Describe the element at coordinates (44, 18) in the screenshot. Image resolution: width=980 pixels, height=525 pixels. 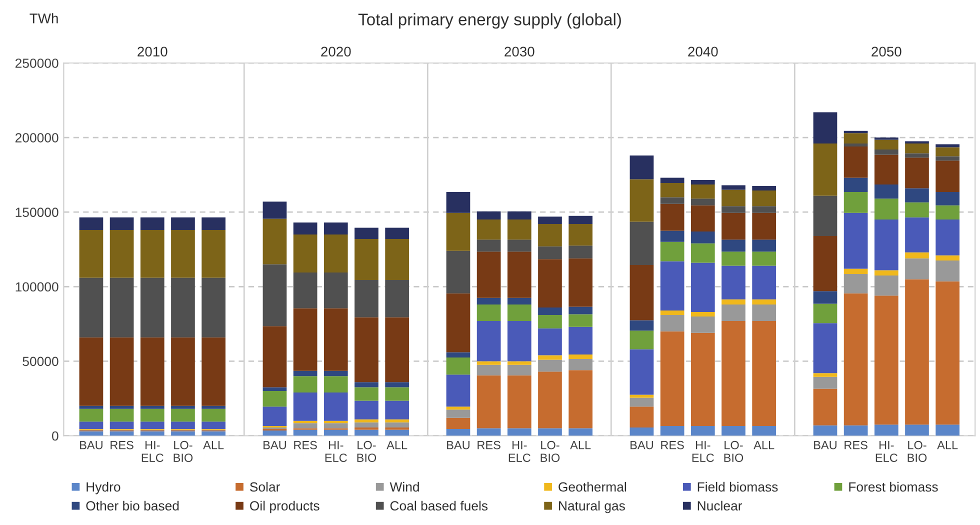
I see `y-axis-title: TWh` at that location.